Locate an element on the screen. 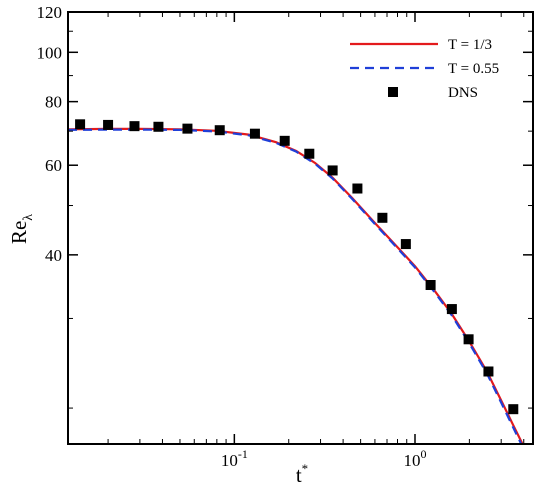 The height and width of the screenshot is (496, 550). y-tick-label: 120 is located at coordinates (50, 12).